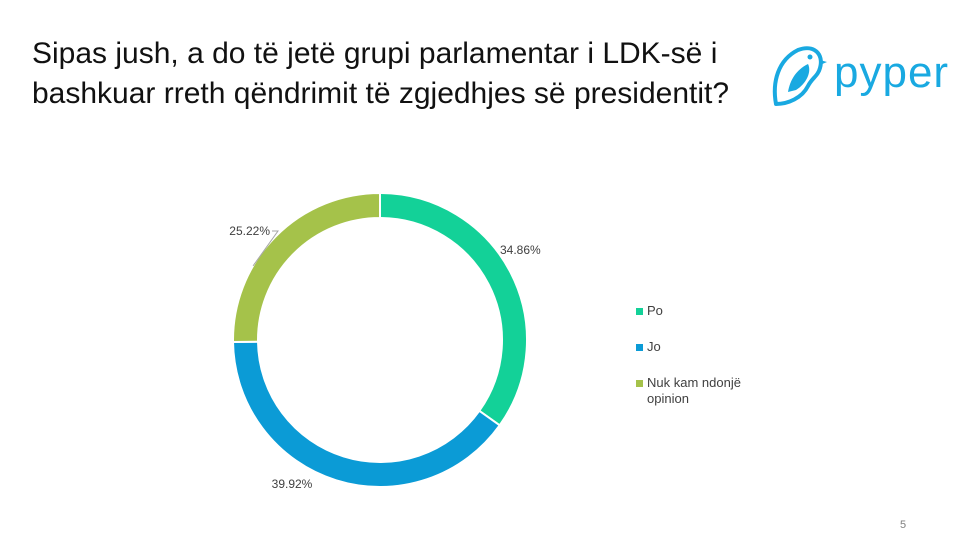 This screenshot has width=980, height=551. I want to click on page-number: 5, so click(903, 525).